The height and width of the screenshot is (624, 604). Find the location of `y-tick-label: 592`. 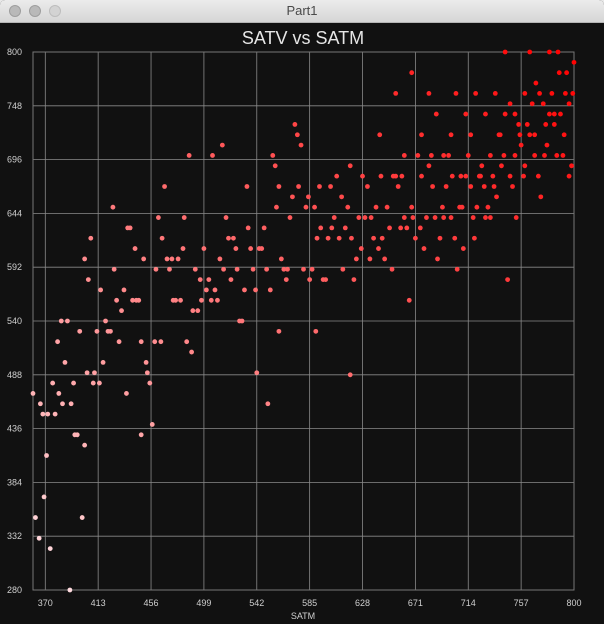

y-tick-label: 592 is located at coordinates (14, 267).